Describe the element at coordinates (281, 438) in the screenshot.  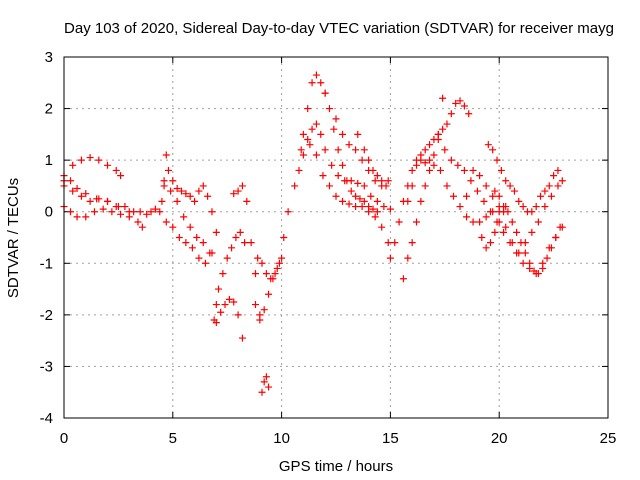
I see `x-tick-label: 10` at that location.